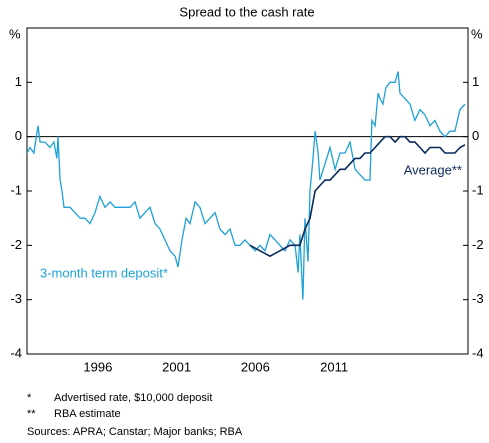 This screenshot has width=489, height=443. Describe the element at coordinates (104, 272) in the screenshot. I see `series-label: 3-month term deposit*` at that location.